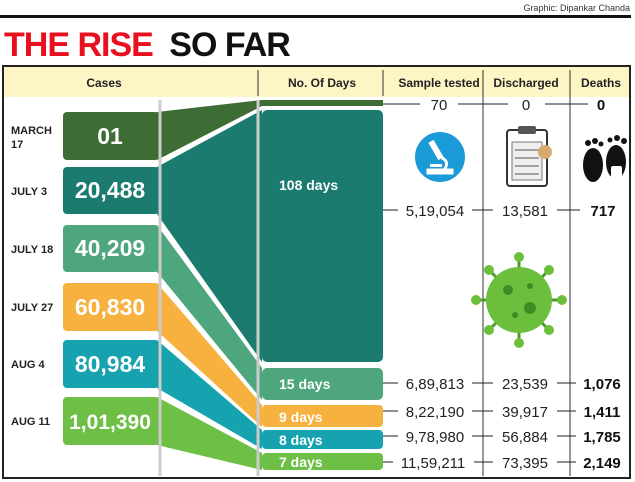 The width and height of the screenshot is (635, 482). Describe the element at coordinates (438, 83) in the screenshot. I see `header-tested: Sample tested` at that location.